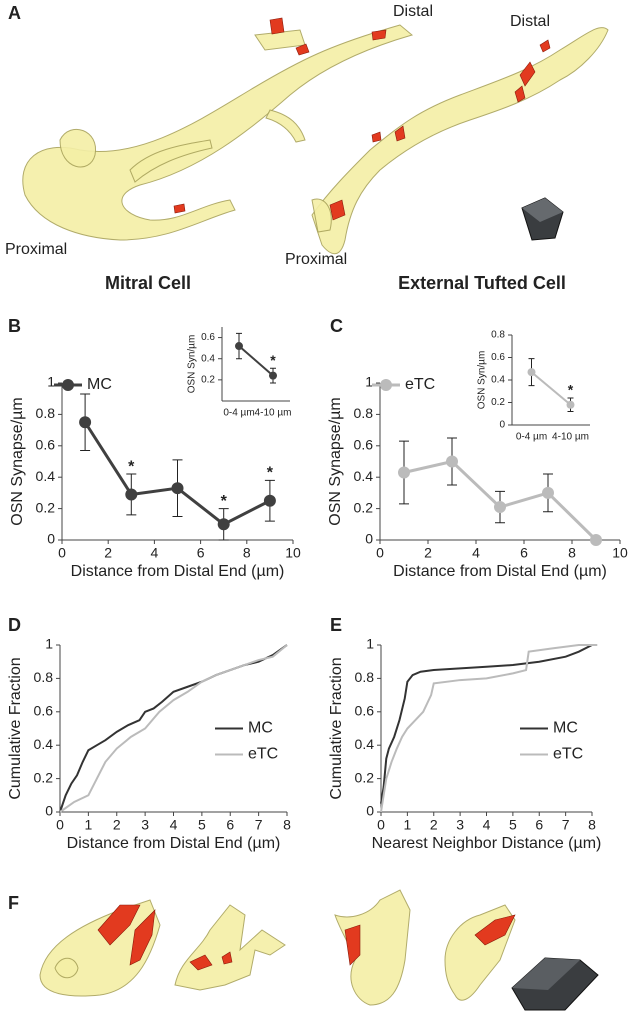 The height and width of the screenshot is (1020, 628). What do you see at coordinates (13, 903) in the screenshot?
I see `panel-label: F` at bounding box center [13, 903].